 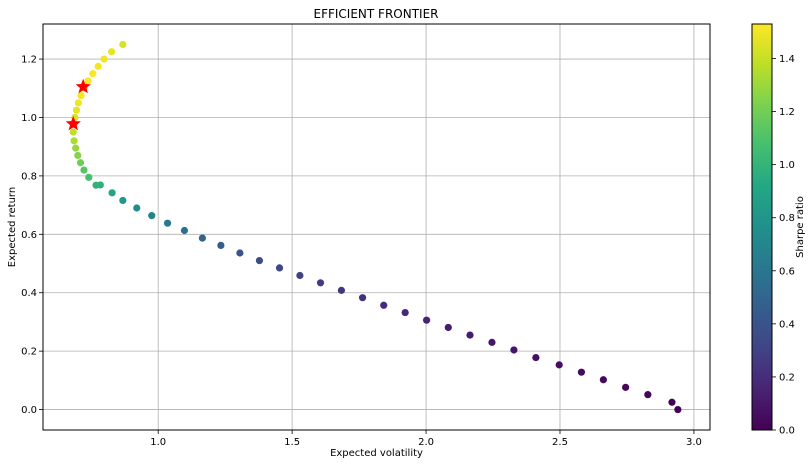 What do you see at coordinates (29, 235) in the screenshot?
I see `y-tick-label: 0.6` at bounding box center [29, 235].